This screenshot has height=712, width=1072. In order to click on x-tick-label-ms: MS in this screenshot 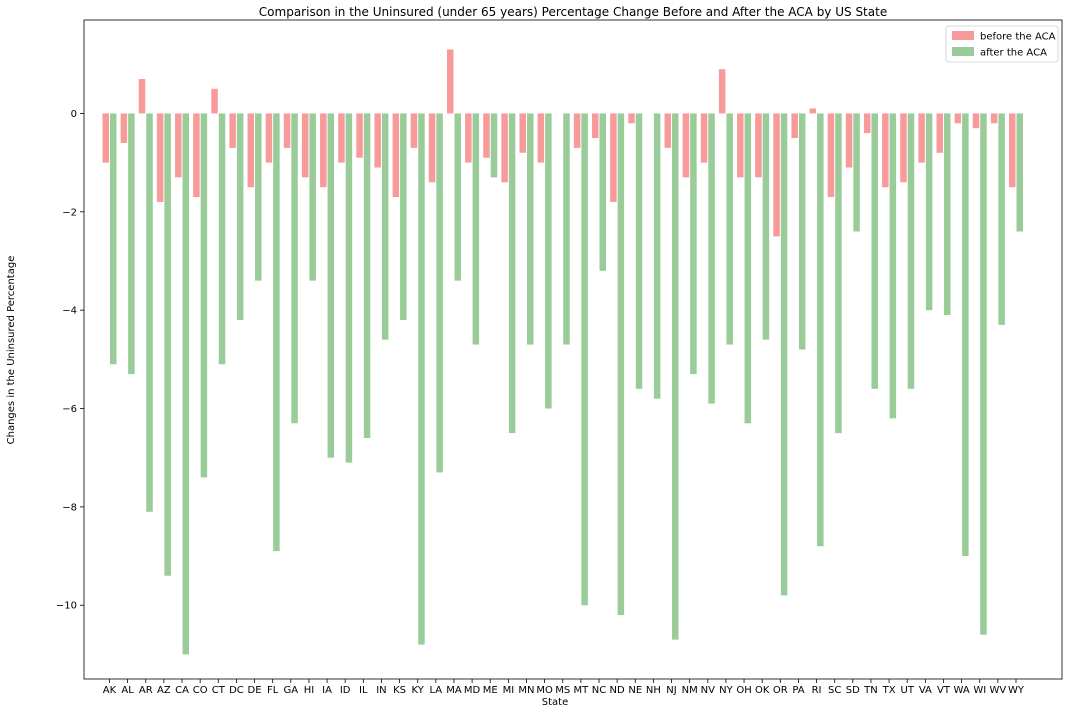, I will do `click(562, 690)`.